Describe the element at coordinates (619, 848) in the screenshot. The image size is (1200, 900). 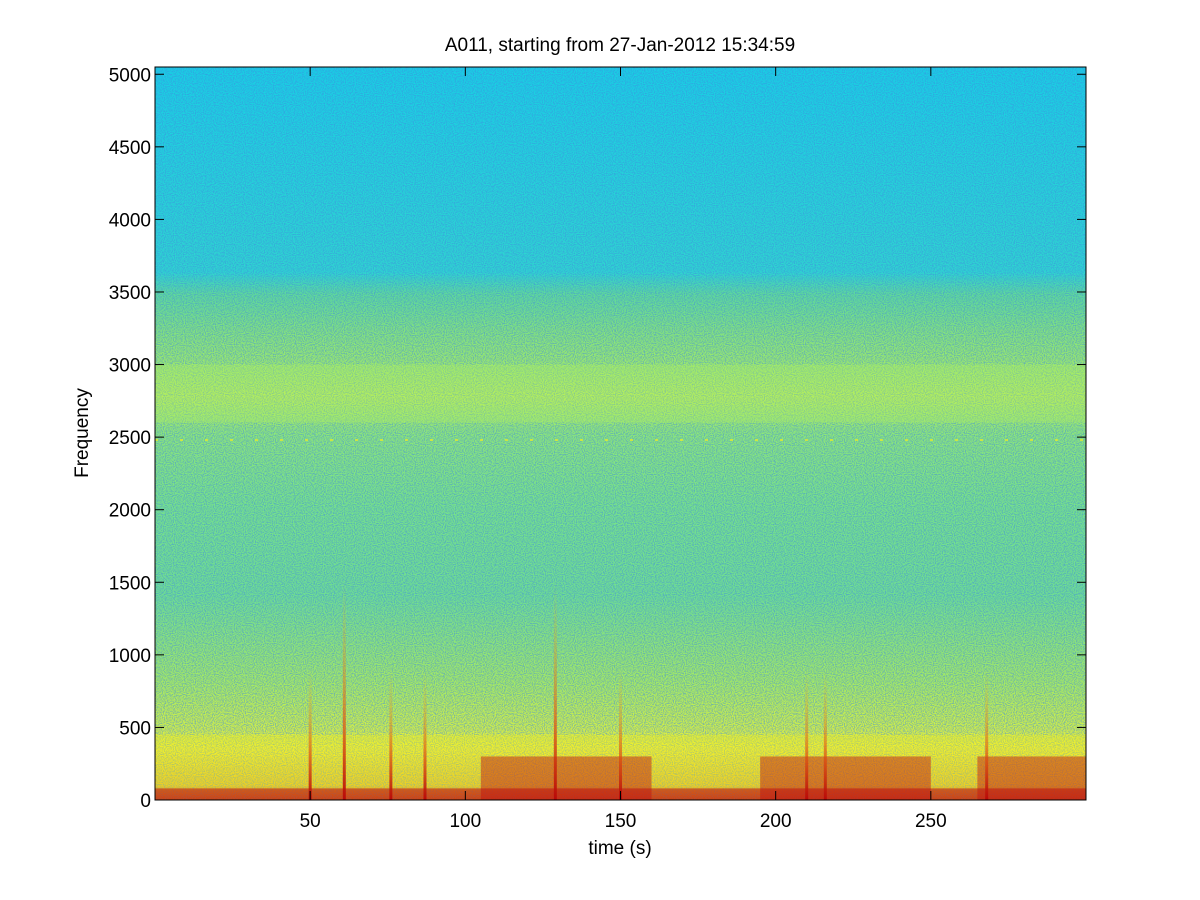
I see `x-axis-label: time (s)` at that location.